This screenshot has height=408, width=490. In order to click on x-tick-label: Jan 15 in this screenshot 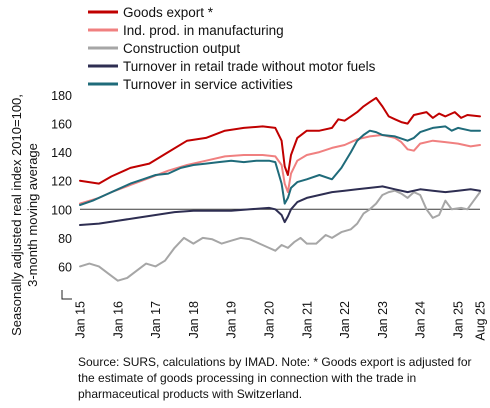, I will do `click(81, 320)`.